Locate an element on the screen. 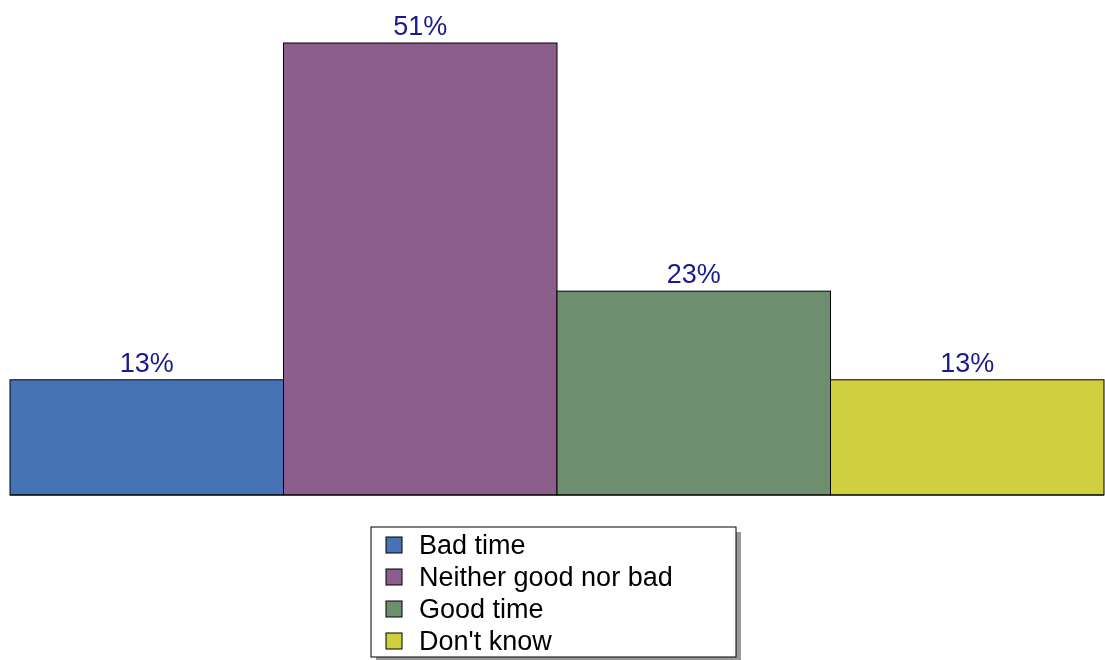  legend-label: Neither good nor bad is located at coordinates (546, 577).